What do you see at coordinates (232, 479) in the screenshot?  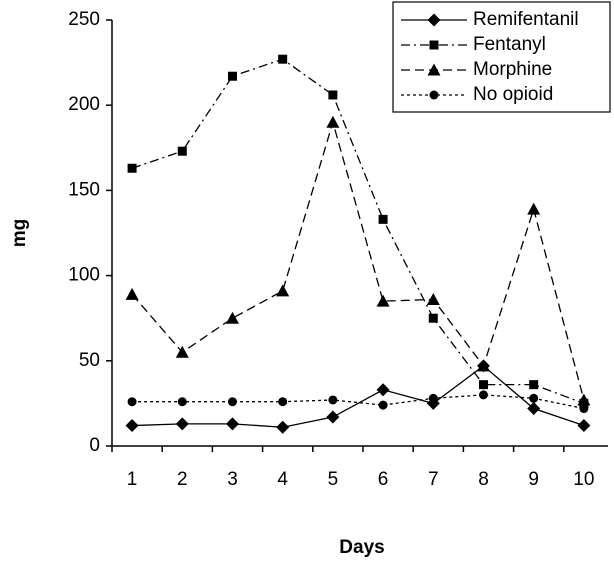 I see `x-tick-label: 3` at bounding box center [232, 479].